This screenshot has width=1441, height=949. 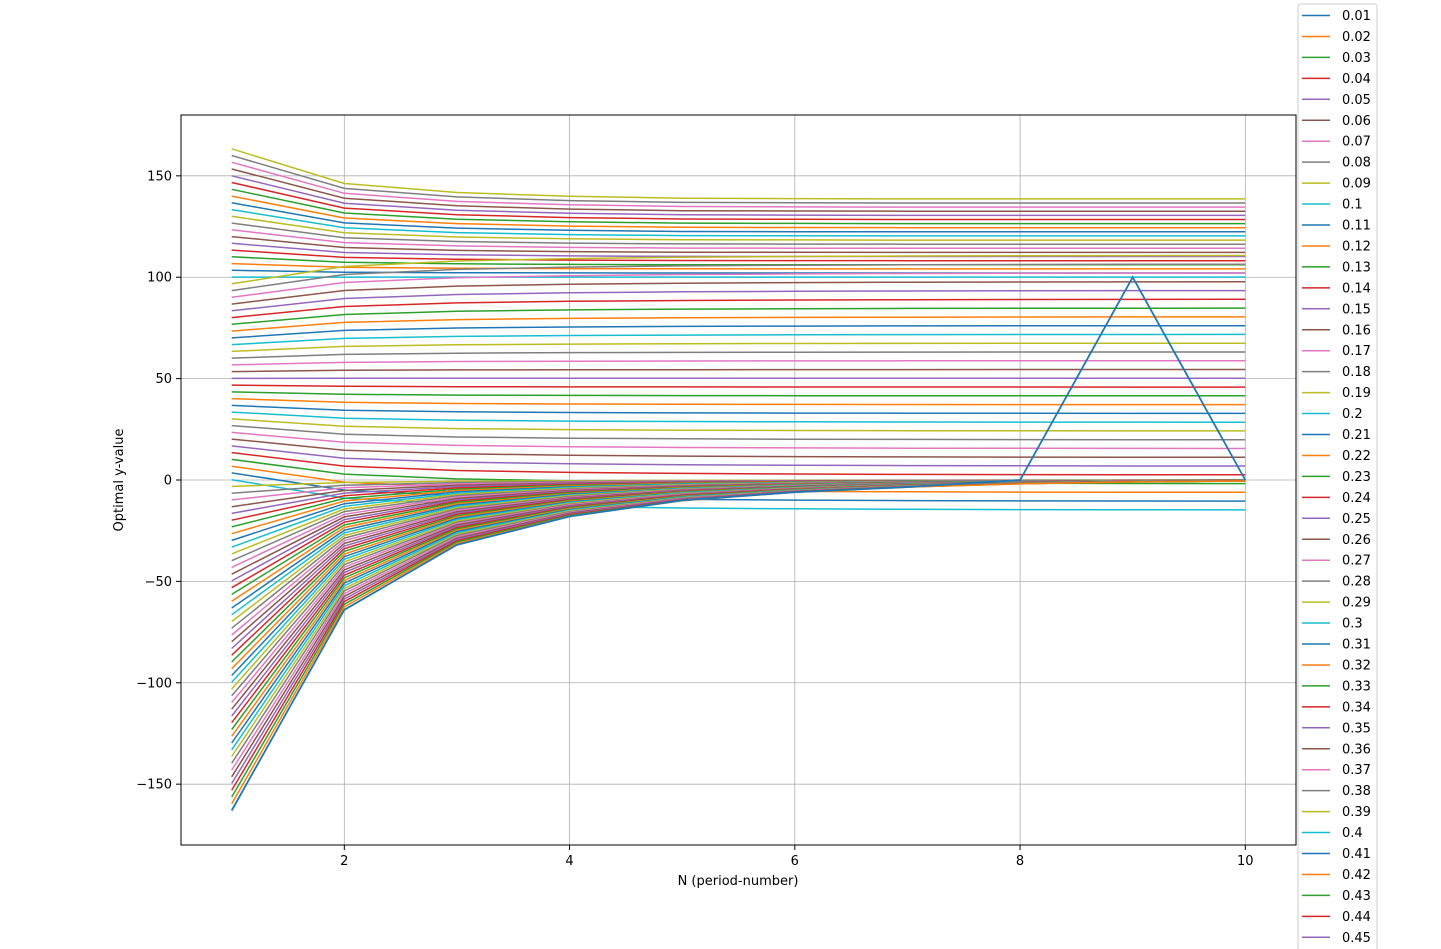 I want to click on legend-label: 0.37, so click(x=1356, y=770).